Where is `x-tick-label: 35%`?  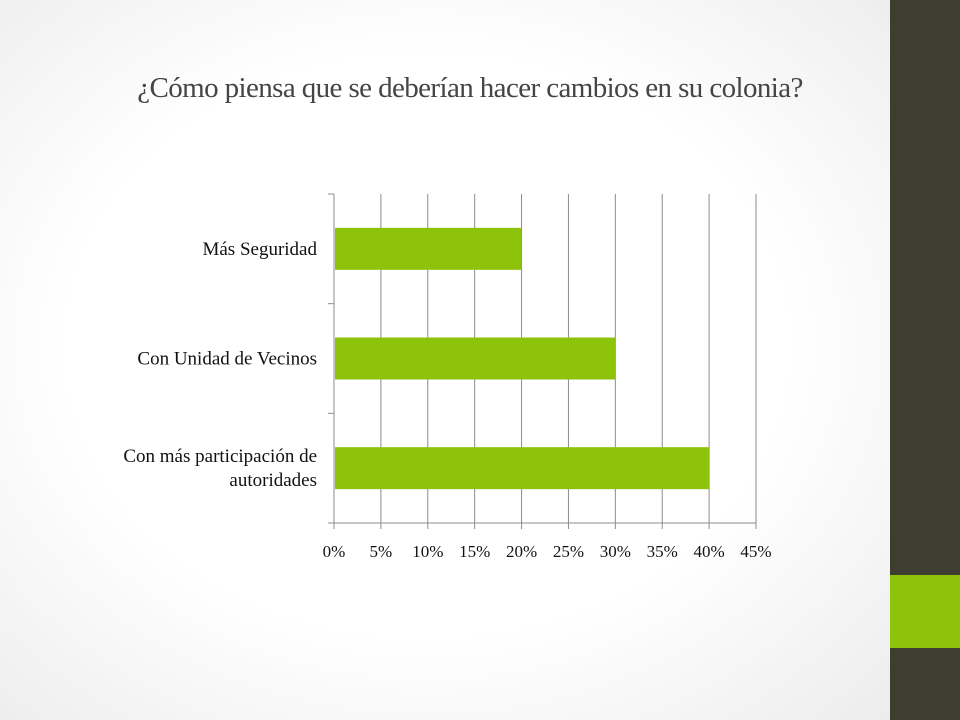 x-tick-label: 35% is located at coordinates (662, 551).